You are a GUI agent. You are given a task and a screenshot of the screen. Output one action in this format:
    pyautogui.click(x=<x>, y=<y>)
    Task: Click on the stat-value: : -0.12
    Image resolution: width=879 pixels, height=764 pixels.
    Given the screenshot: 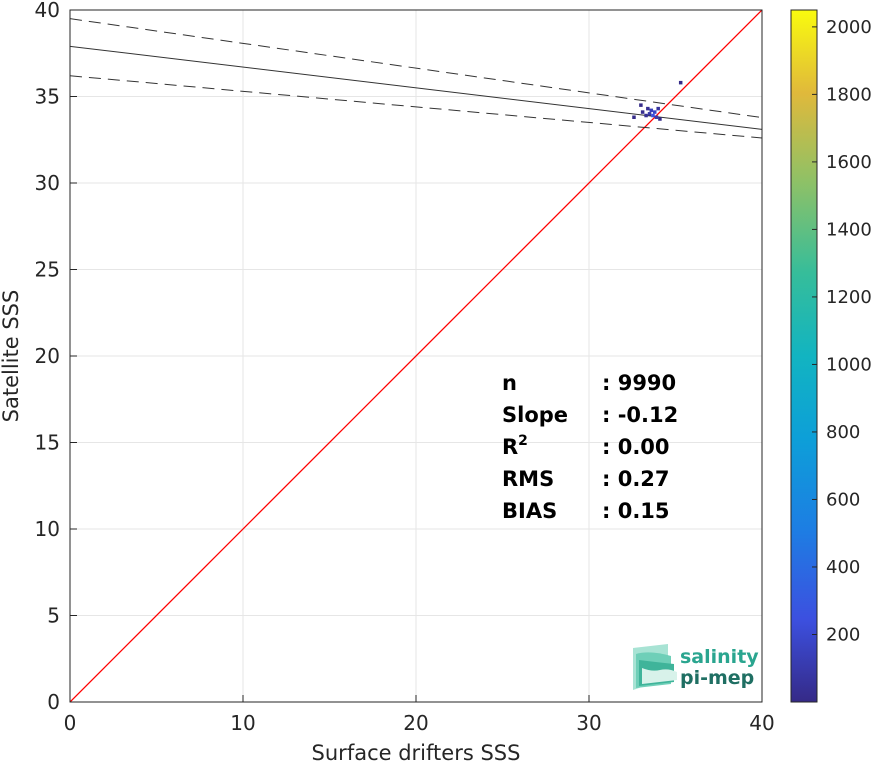 What is the action you would take?
    pyautogui.click(x=640, y=415)
    